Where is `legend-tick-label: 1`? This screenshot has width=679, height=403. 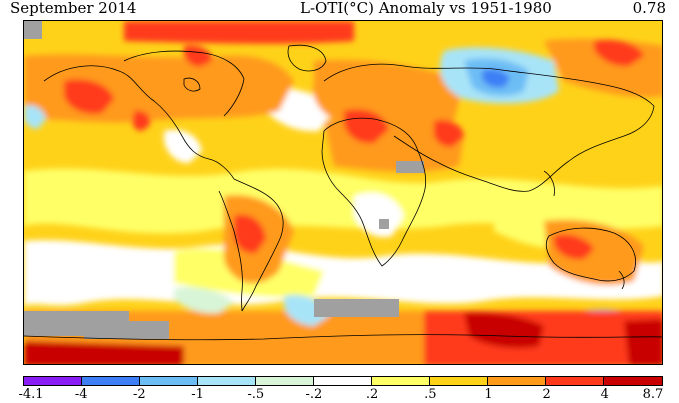 legend-tick-label: 1 is located at coordinates (488, 394).